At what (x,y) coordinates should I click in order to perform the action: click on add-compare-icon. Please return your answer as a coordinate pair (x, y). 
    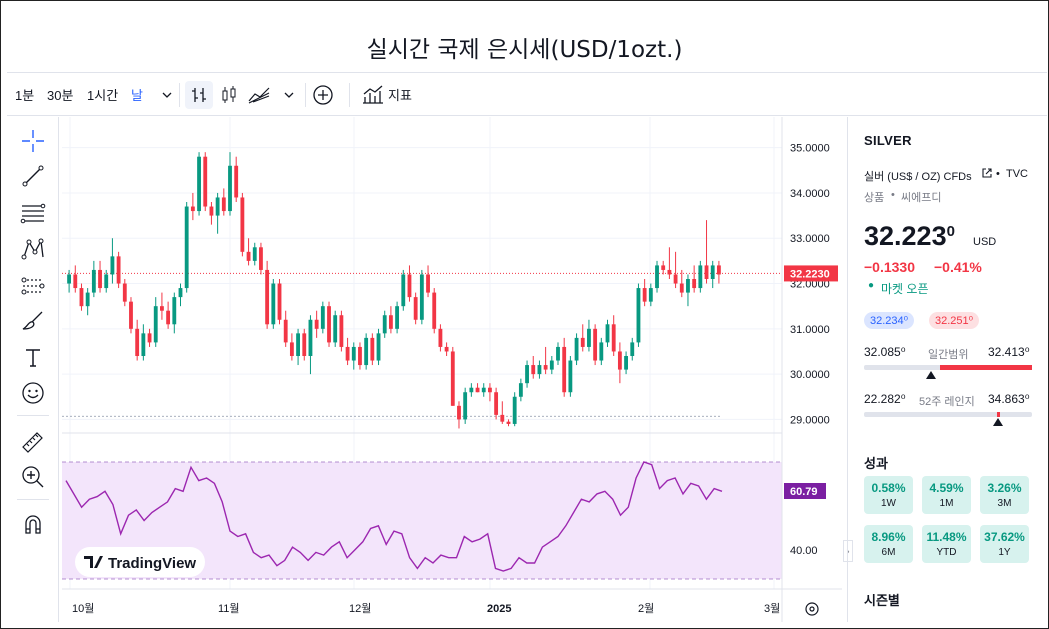
    Looking at the image, I should click on (323, 95).